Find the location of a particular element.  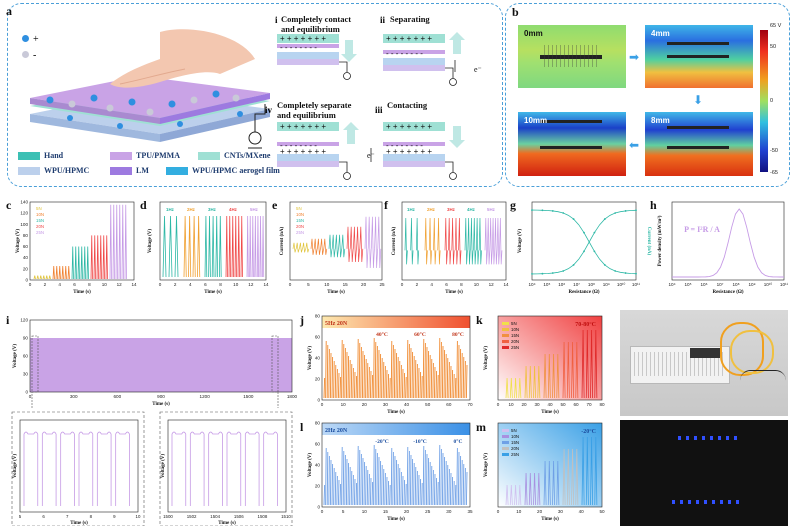

y-tick-label: 140 is located at coordinates (24, 202).